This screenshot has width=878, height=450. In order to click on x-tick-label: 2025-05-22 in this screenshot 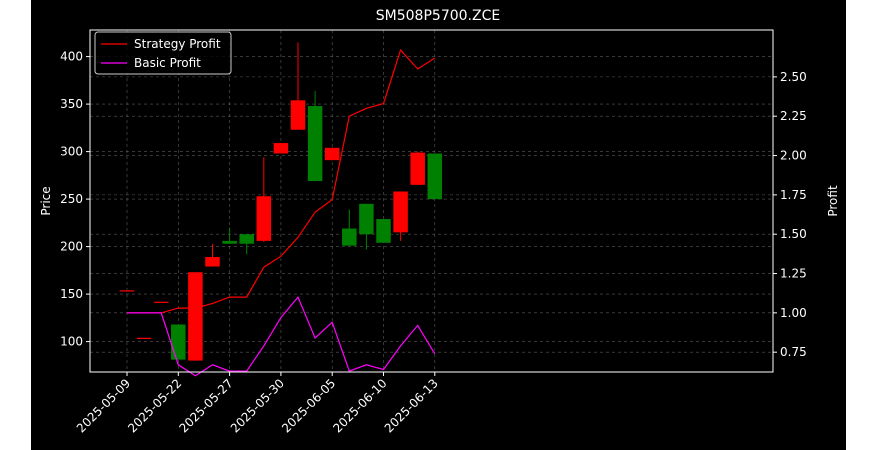, I will do `click(154, 405)`.